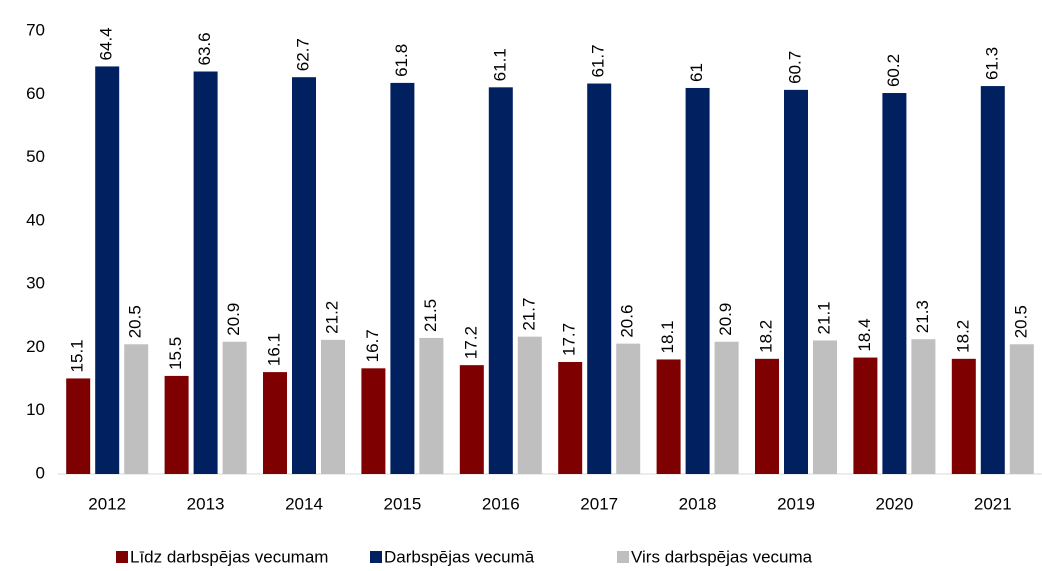 Image resolution: width=1042 pixels, height=571 pixels. Describe the element at coordinates (993, 503) in the screenshot. I see `x-tick-label: 2021` at that location.